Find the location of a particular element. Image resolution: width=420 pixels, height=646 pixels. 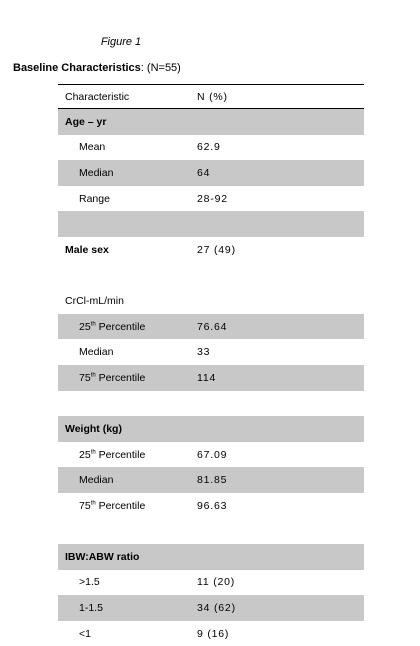

table-row: Mean 62.9 is located at coordinates (211, 148).